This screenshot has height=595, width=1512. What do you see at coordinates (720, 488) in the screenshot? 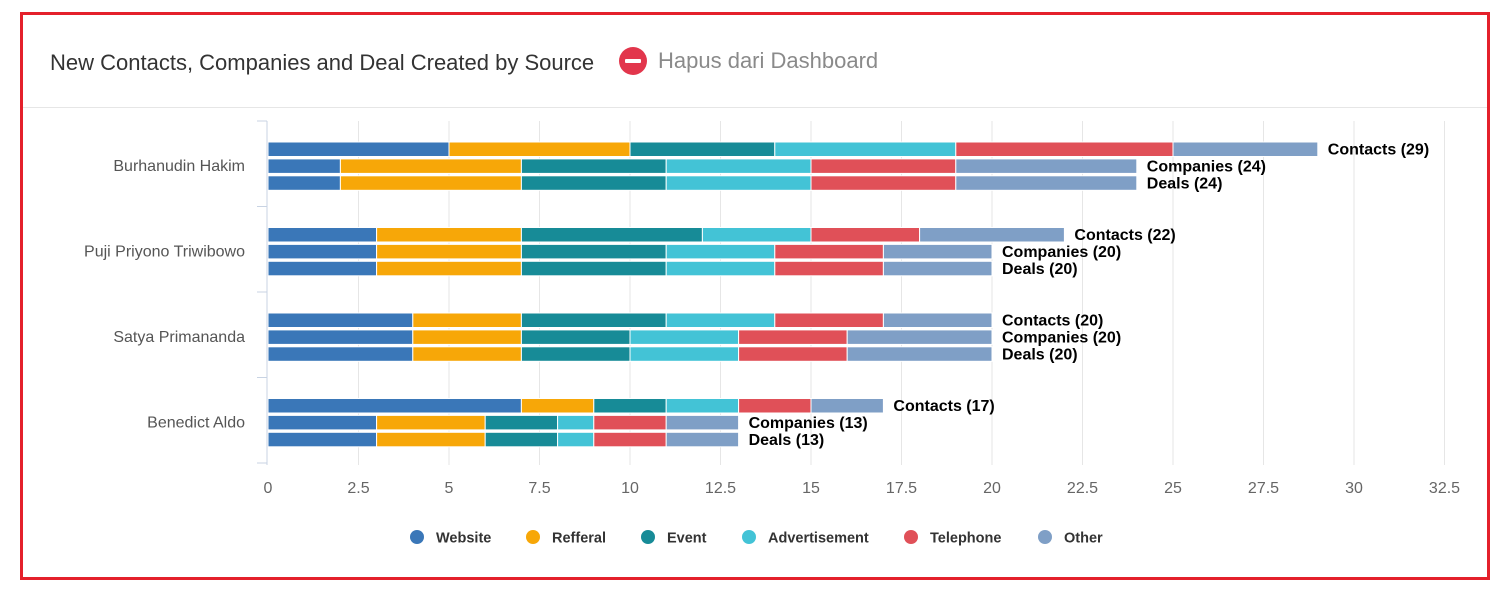
I see `x-tick-label: 12.5` at bounding box center [720, 488].